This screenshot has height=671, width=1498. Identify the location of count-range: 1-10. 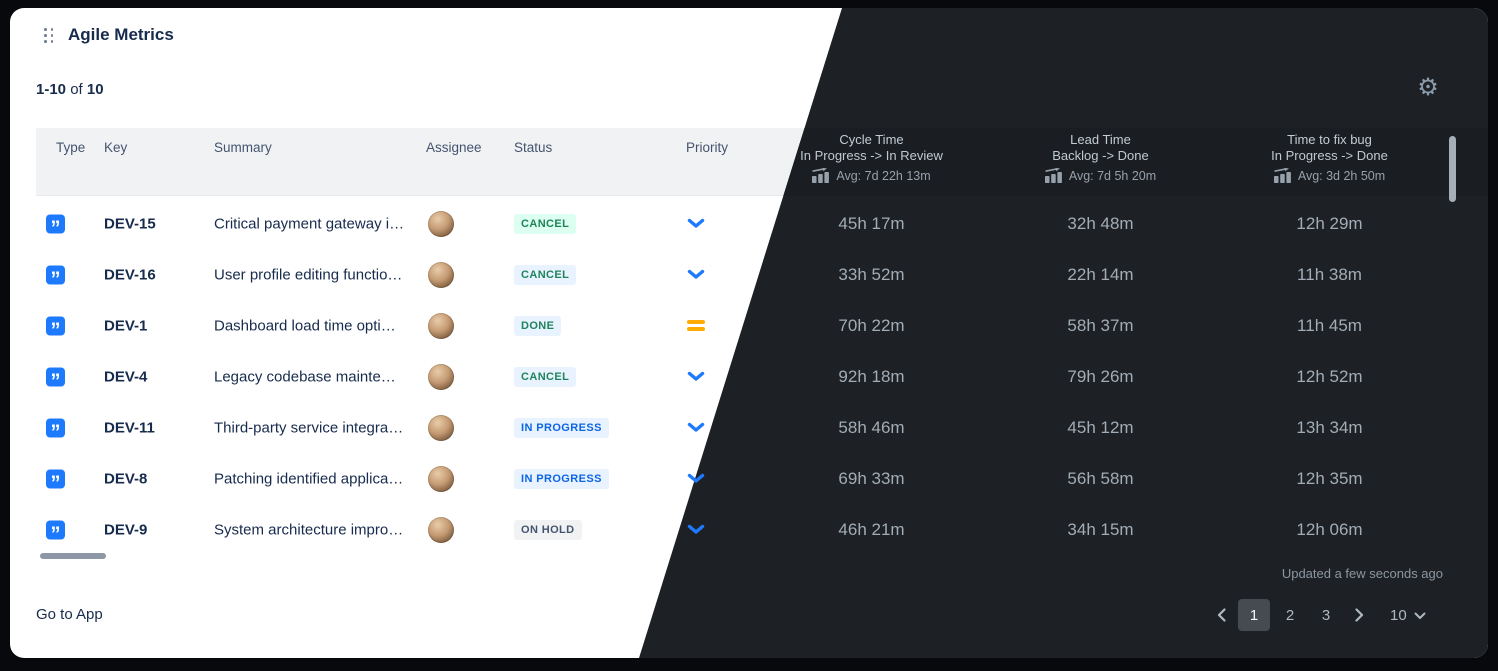
(51, 89).